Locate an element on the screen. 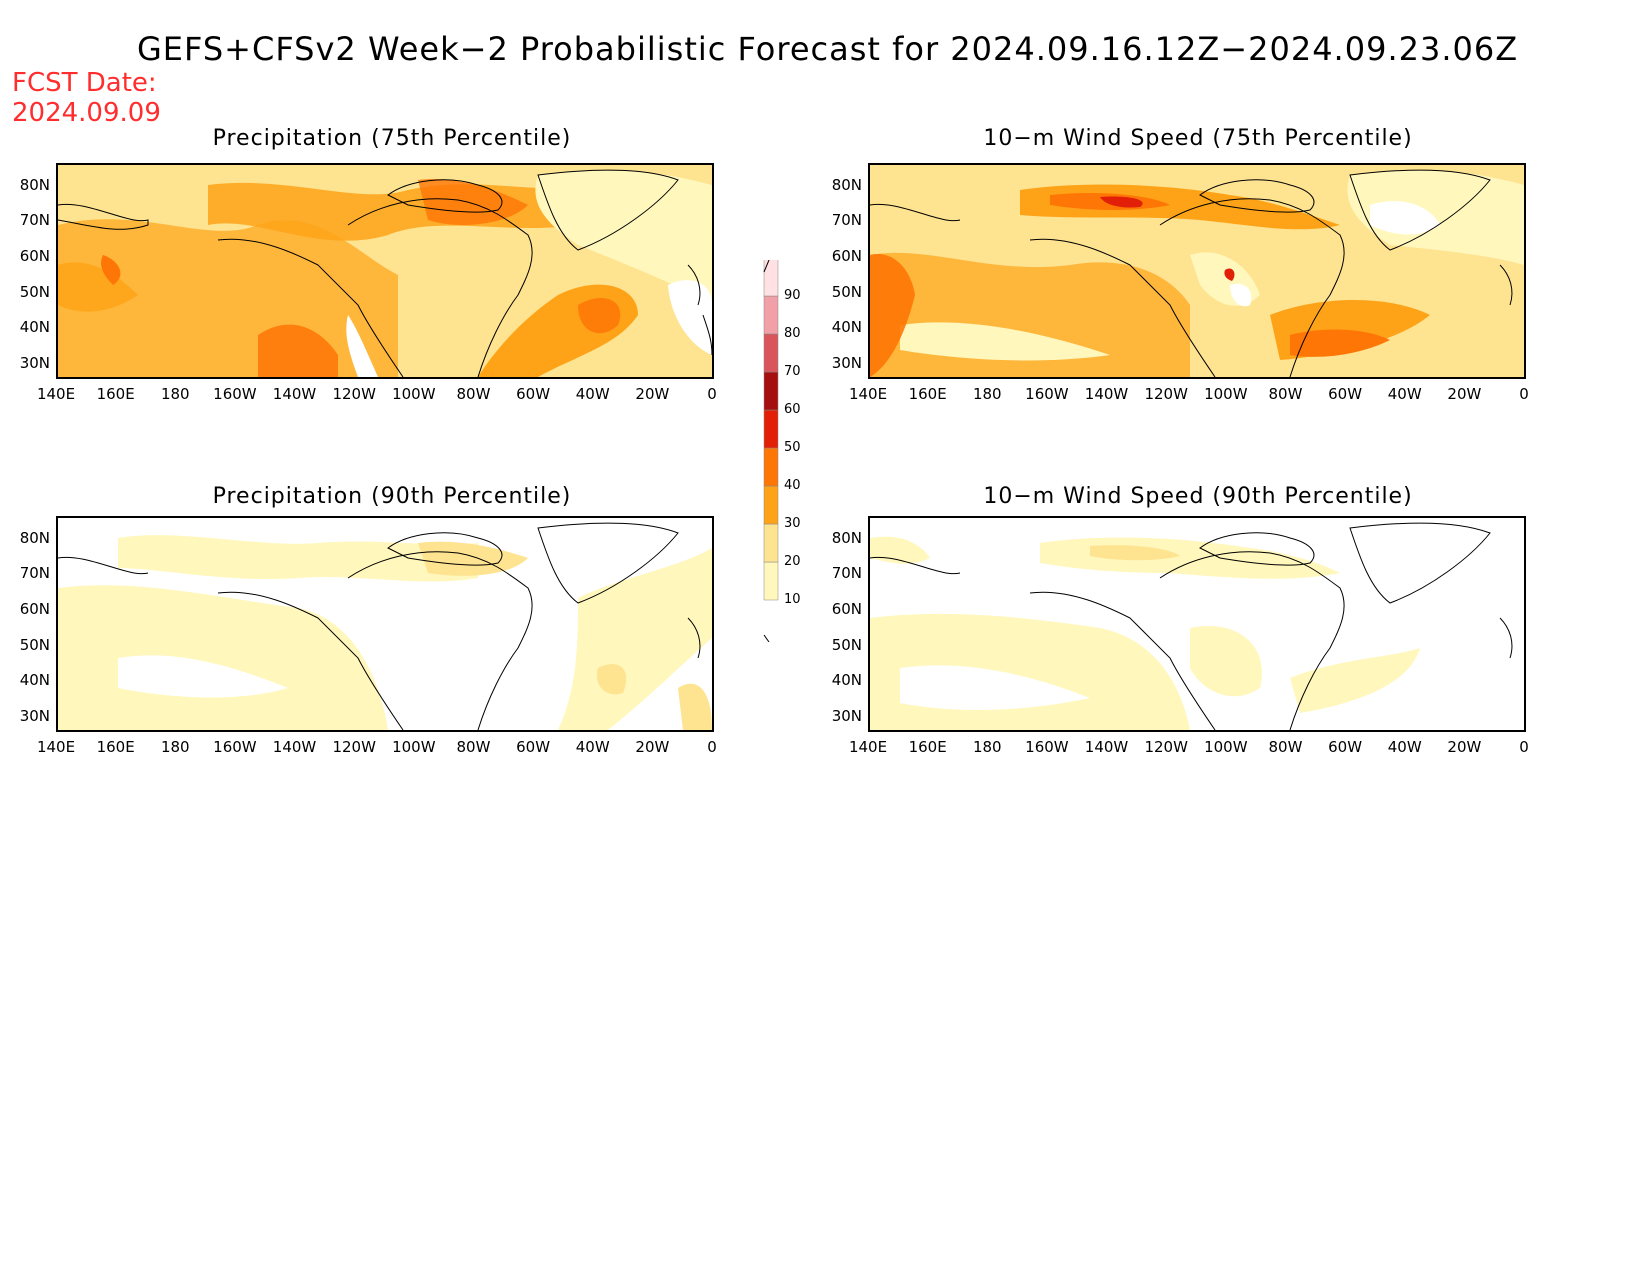 The height and width of the screenshot is (1275, 1650). colorbar-label: 80 is located at coordinates (792, 333).